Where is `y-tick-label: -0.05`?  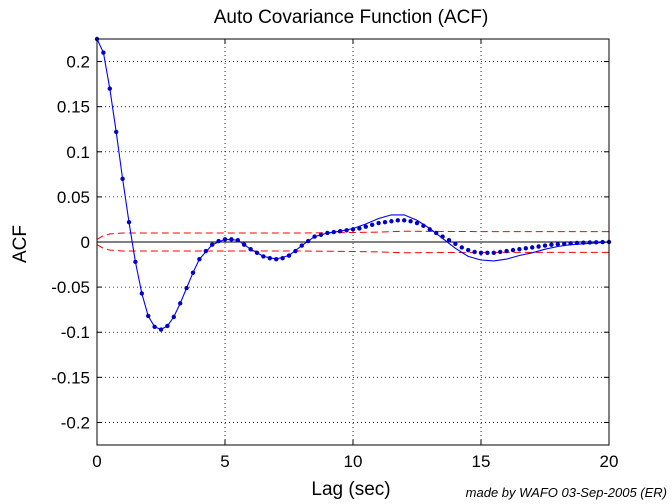 y-tick-label: -0.05 is located at coordinates (70, 287).